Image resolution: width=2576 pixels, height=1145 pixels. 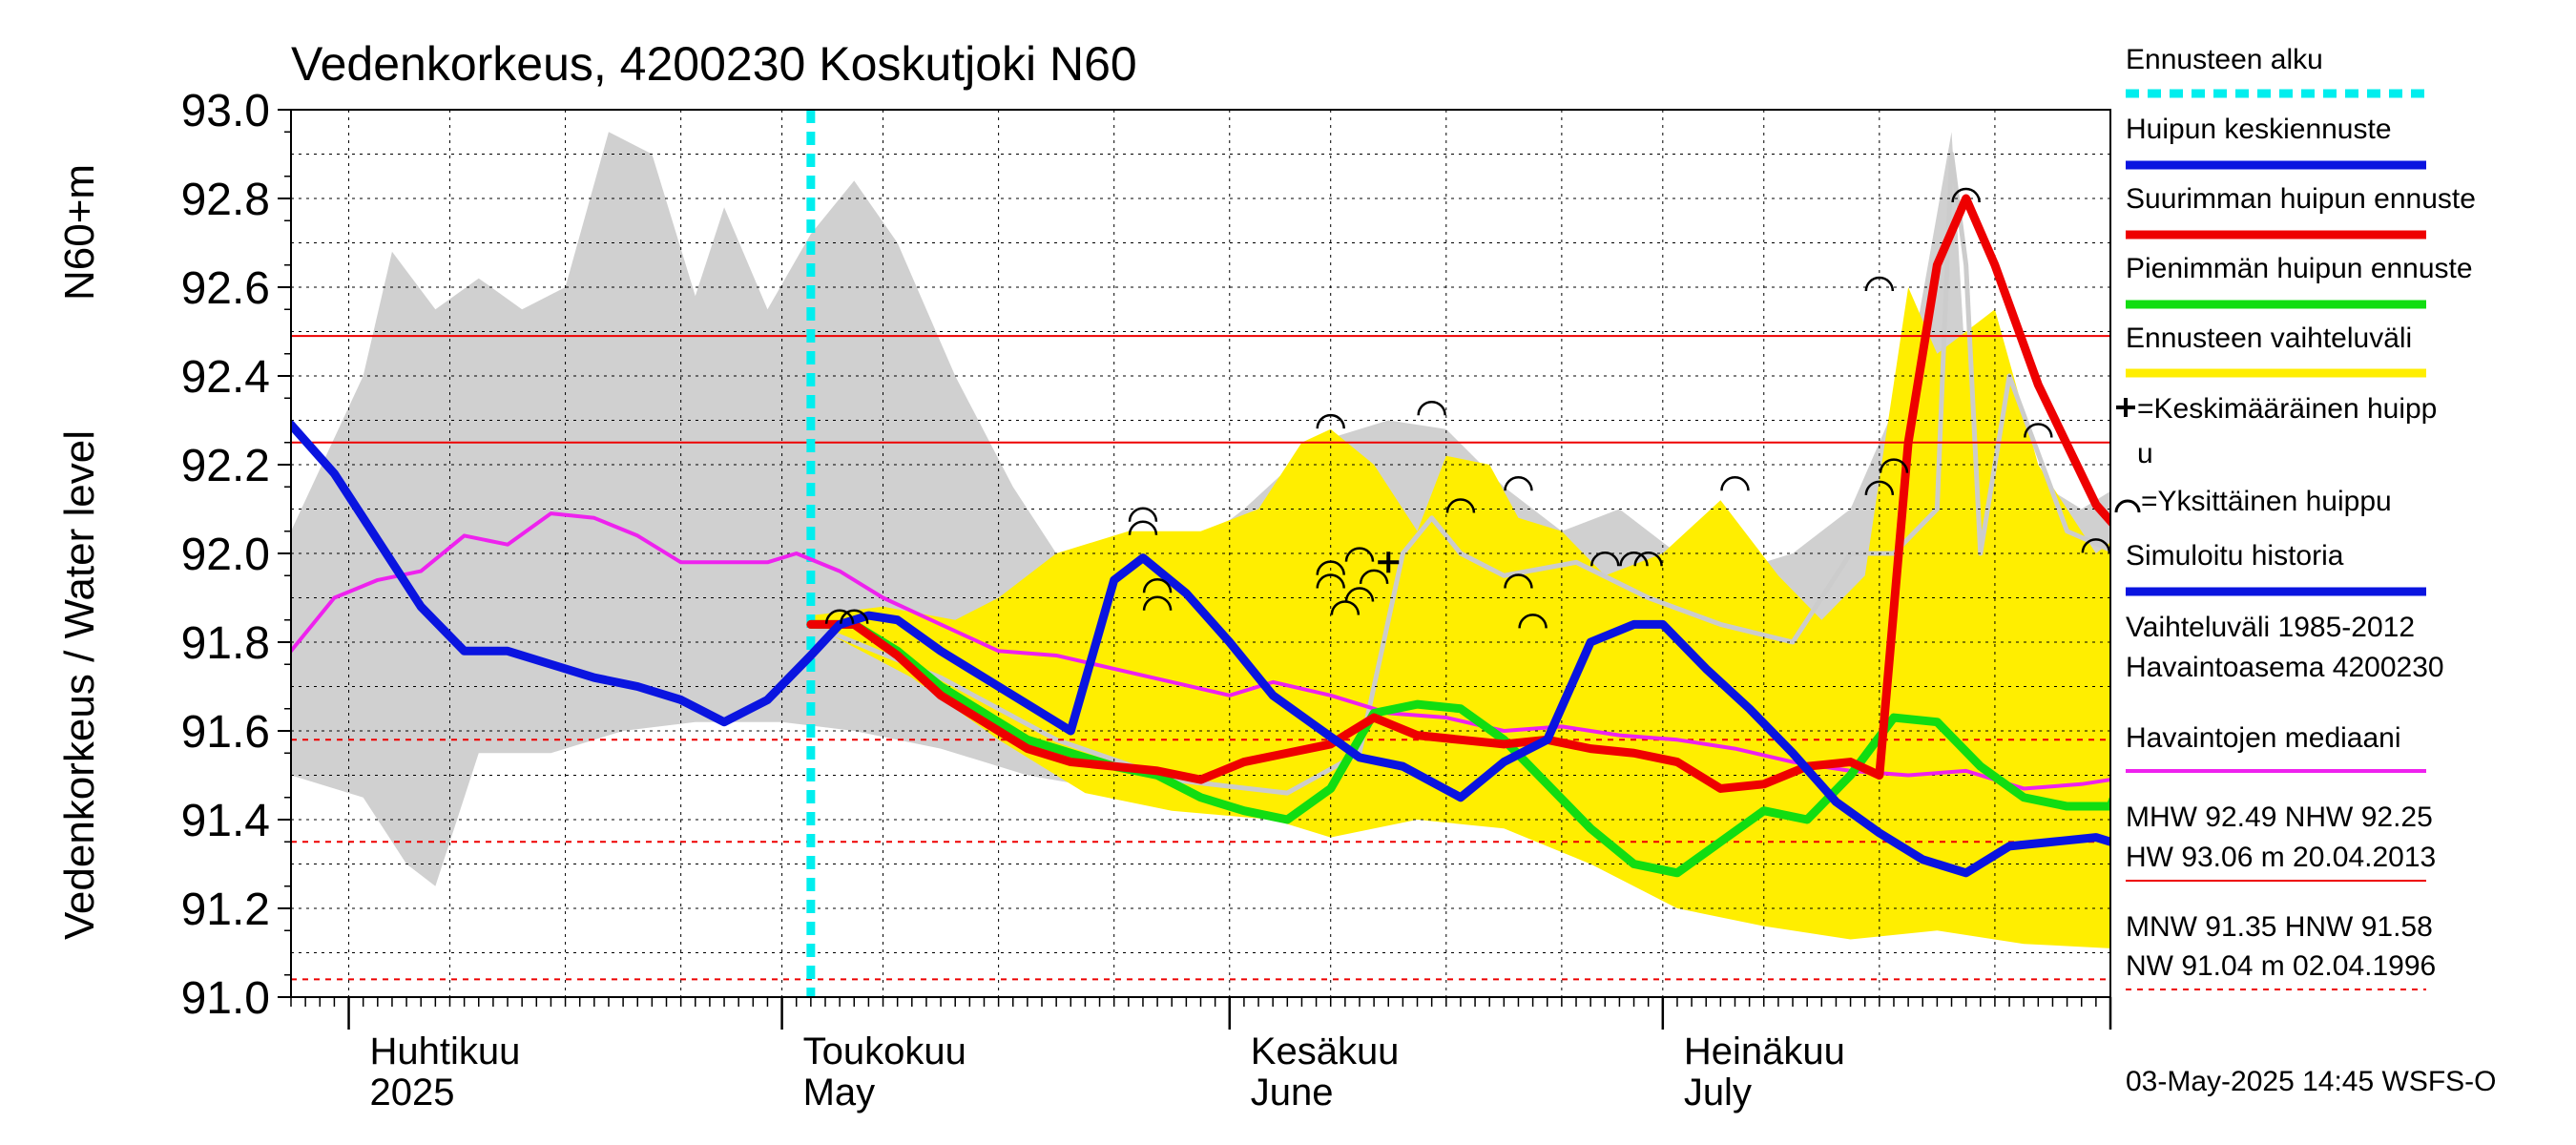 I want to click on legend-label: Havaintojen mediaani, so click(x=2263, y=738).